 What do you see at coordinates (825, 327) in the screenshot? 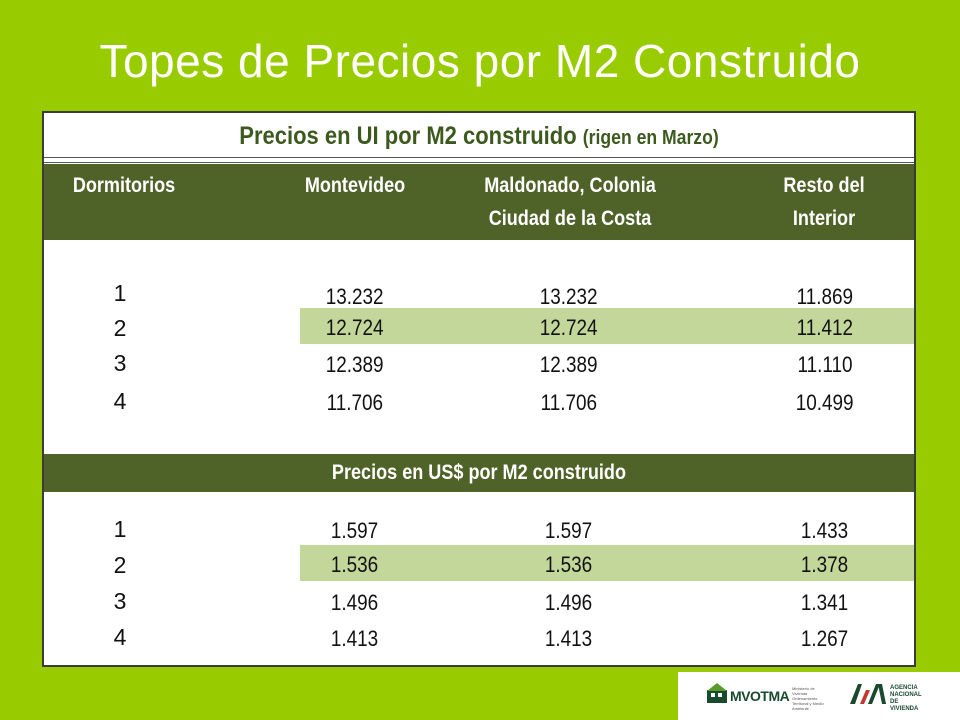
I see `value-cell: 11.412` at bounding box center [825, 327].